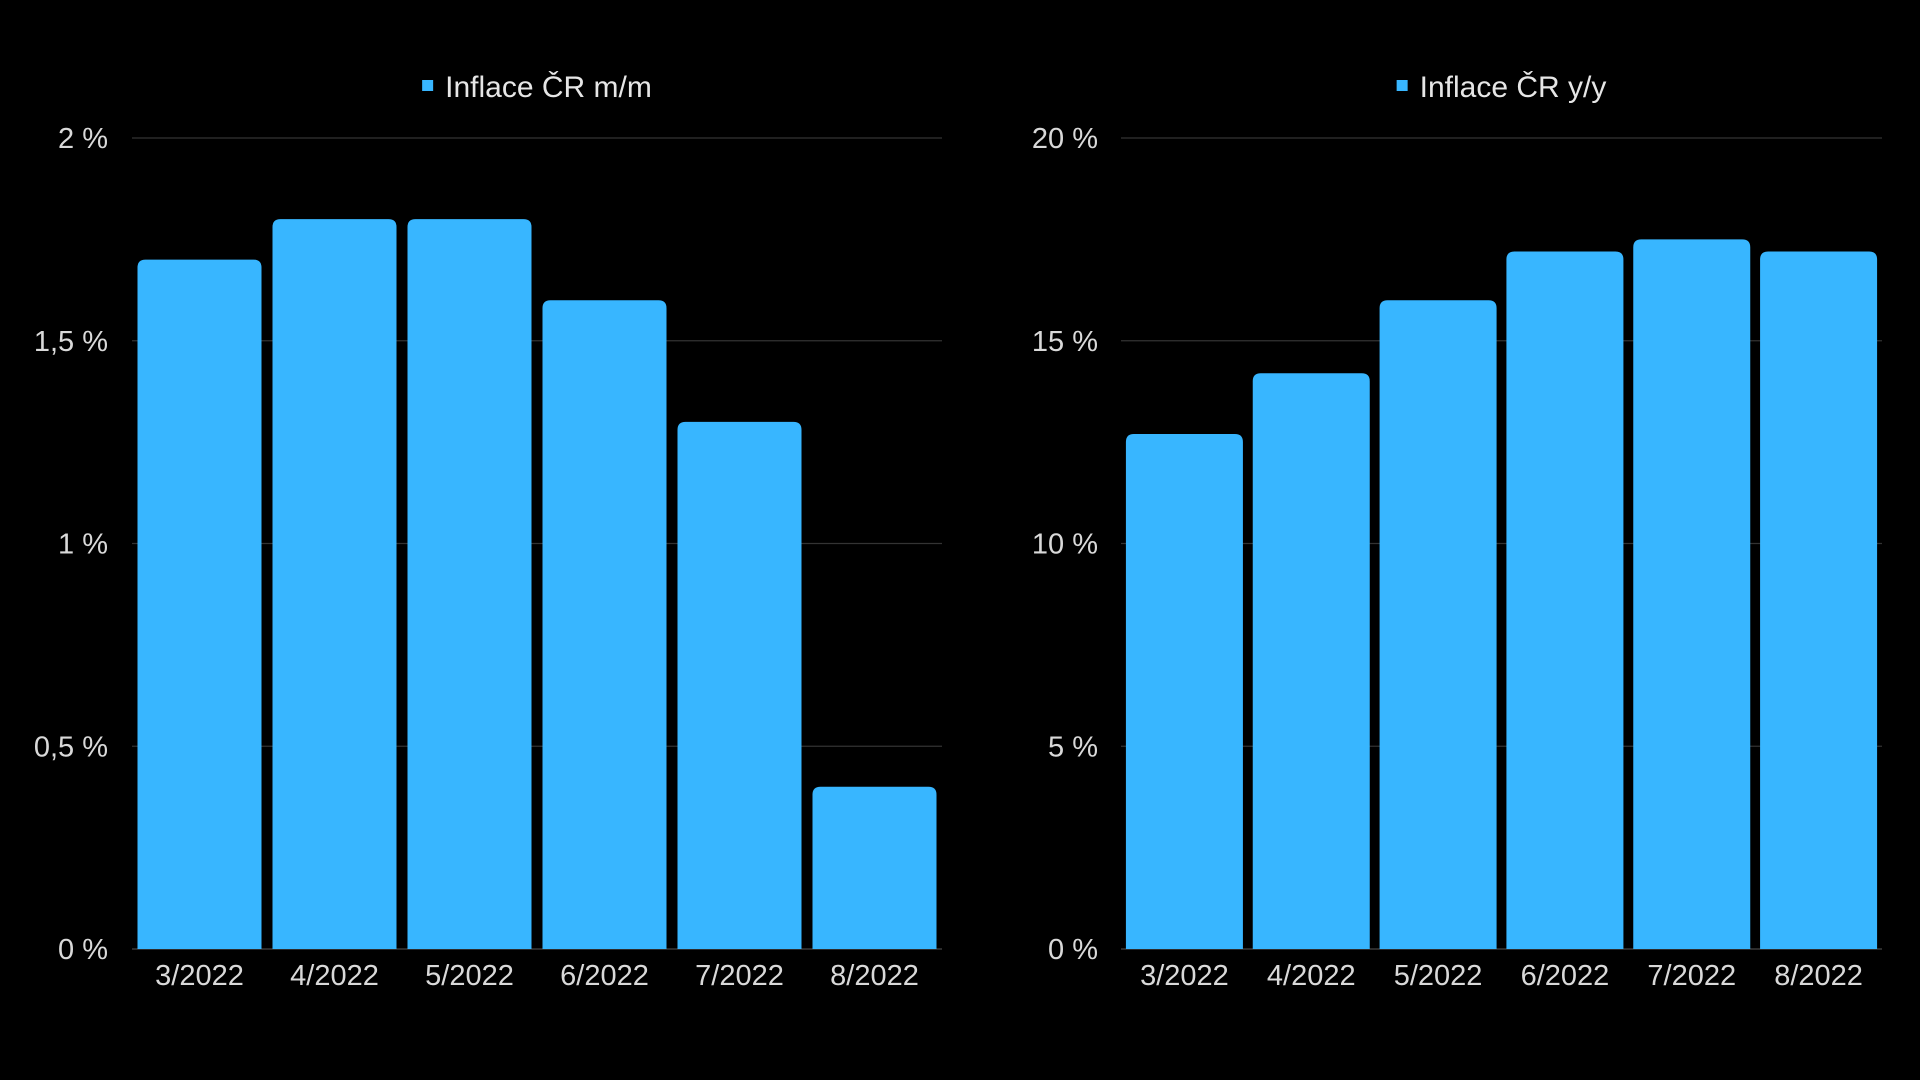 The image size is (1920, 1080). I want to click on y-tick-label: 15 %, so click(1065, 342).